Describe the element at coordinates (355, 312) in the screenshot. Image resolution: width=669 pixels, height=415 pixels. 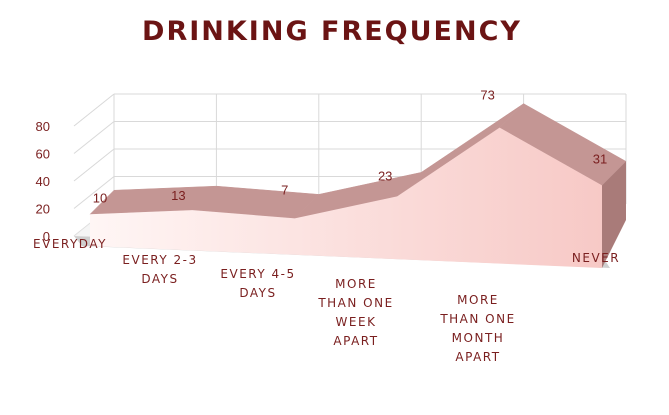
I see `x-category-label: MORE THAN ONE WEEK APART` at that location.